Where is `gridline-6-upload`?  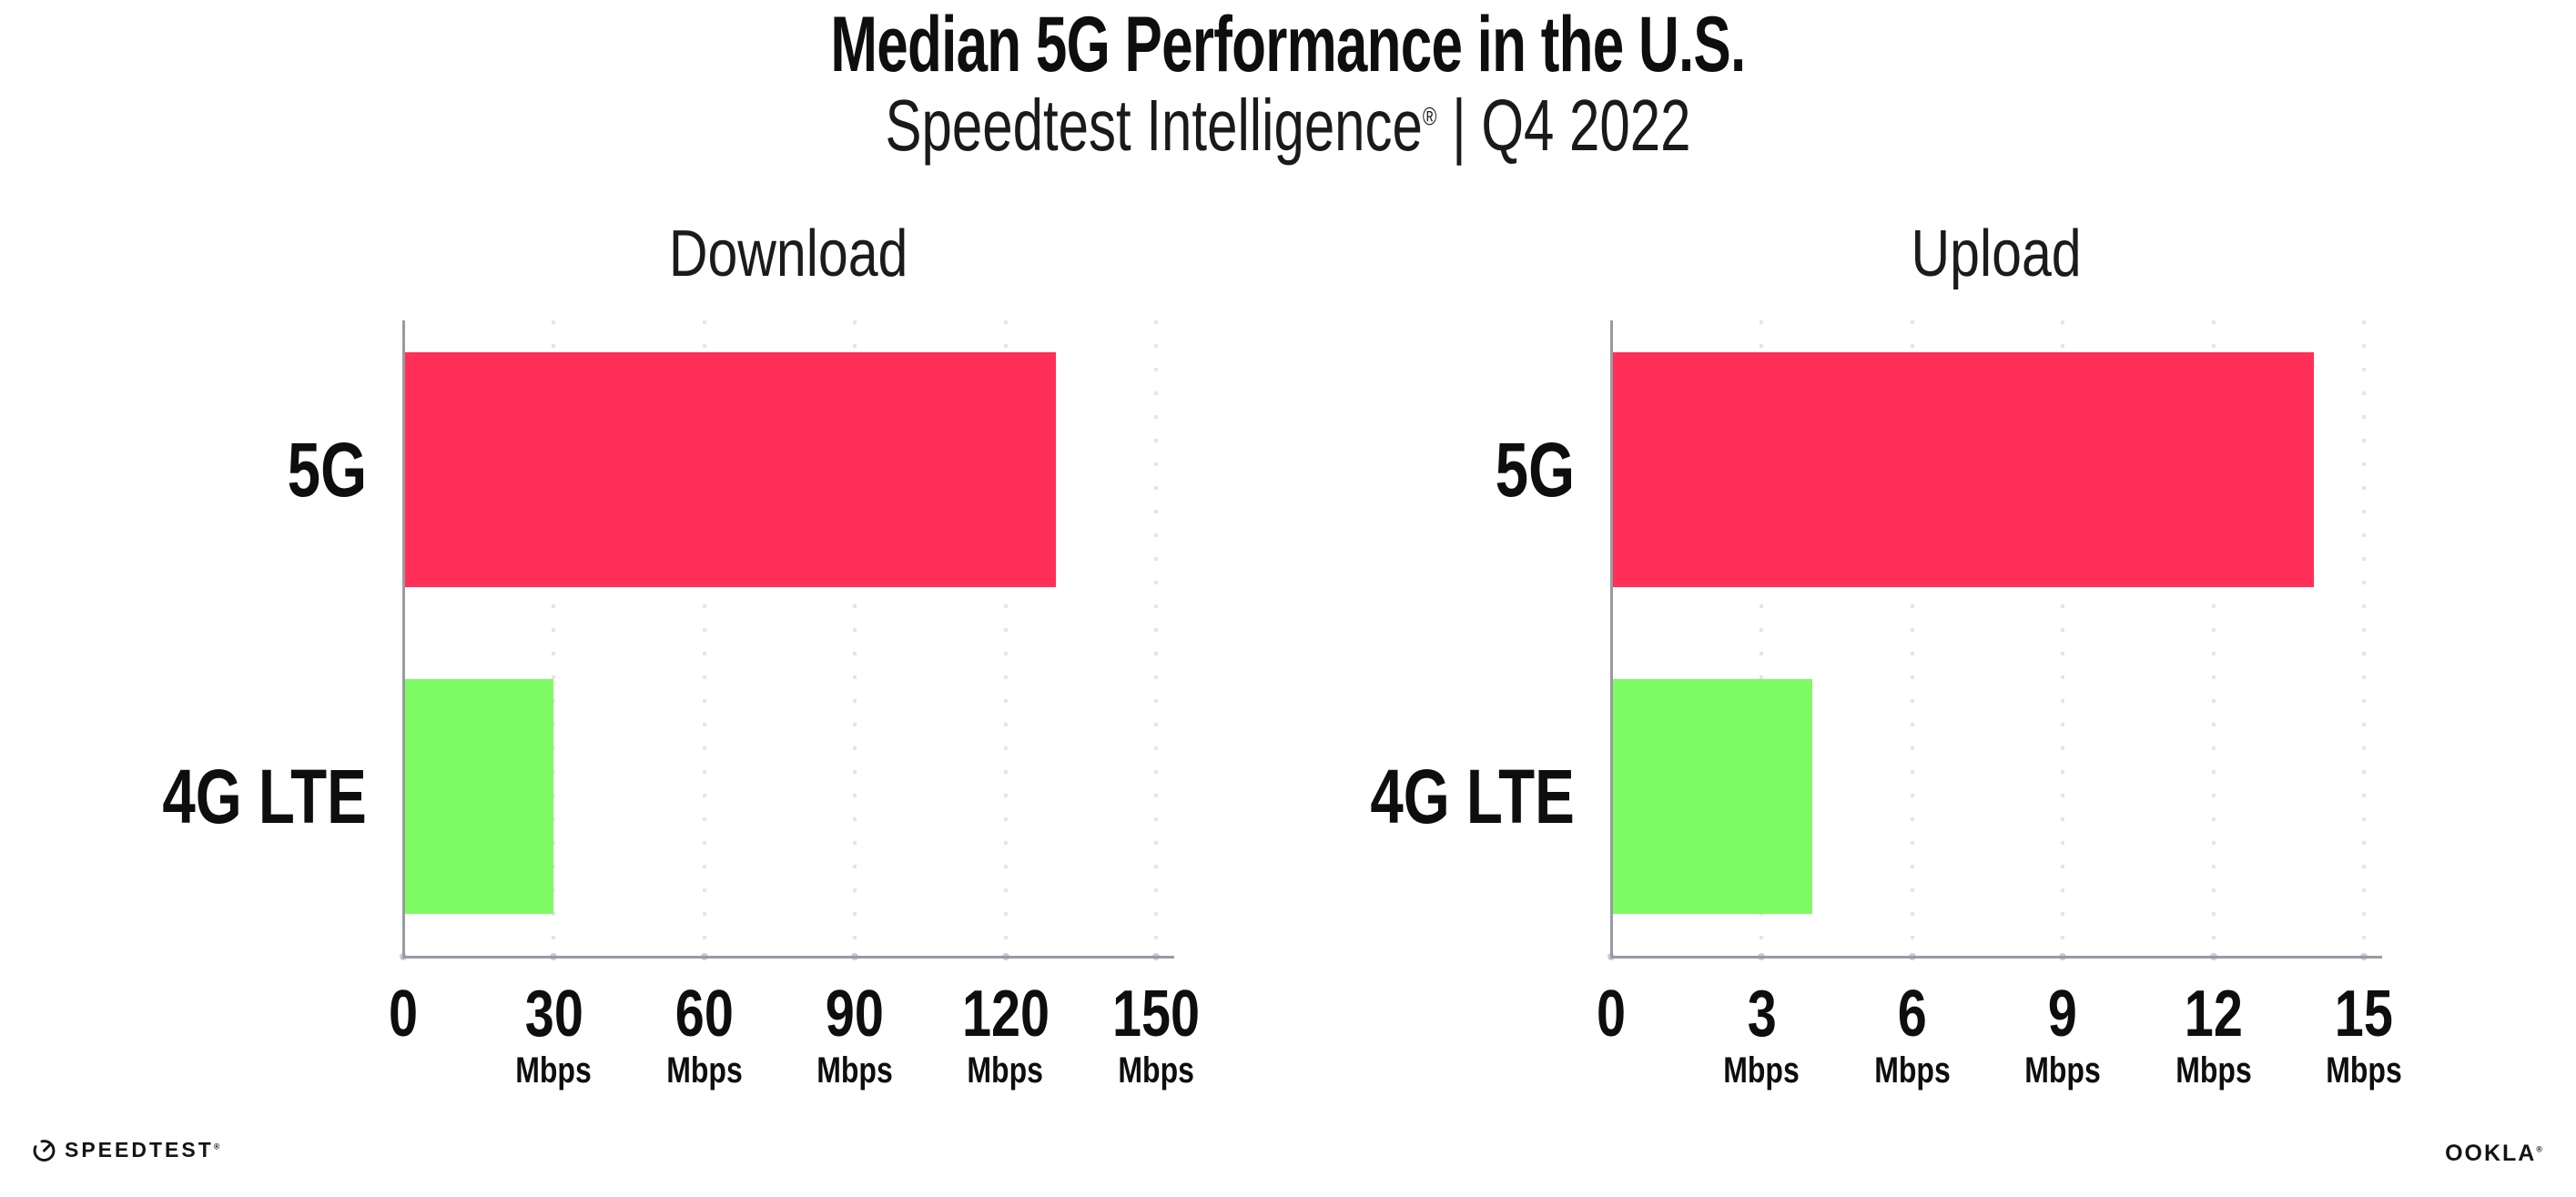 gridline-6-upload is located at coordinates (1912, 640).